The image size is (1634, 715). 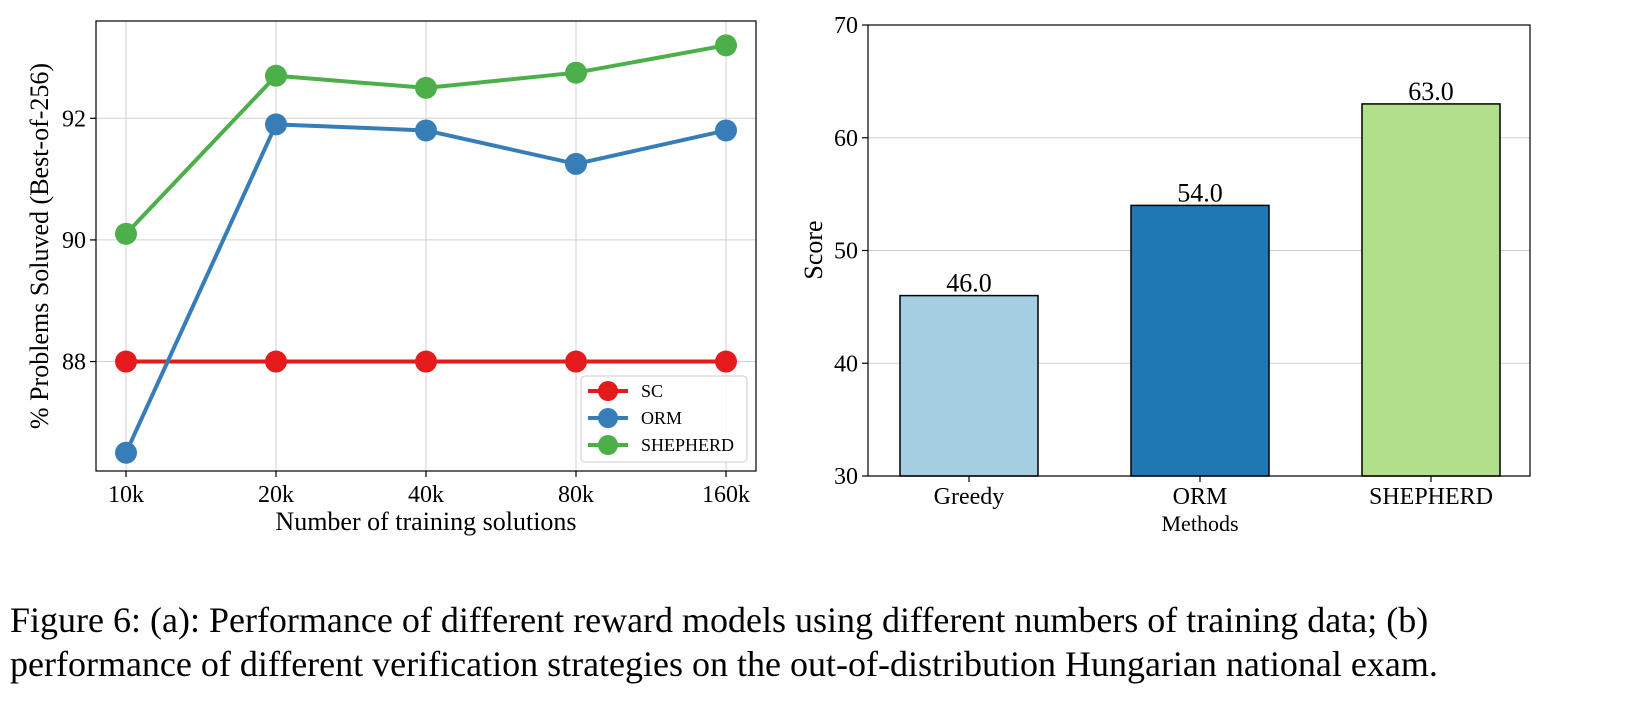 I want to click on x-tick-label: ORM, so click(x=1200, y=497).